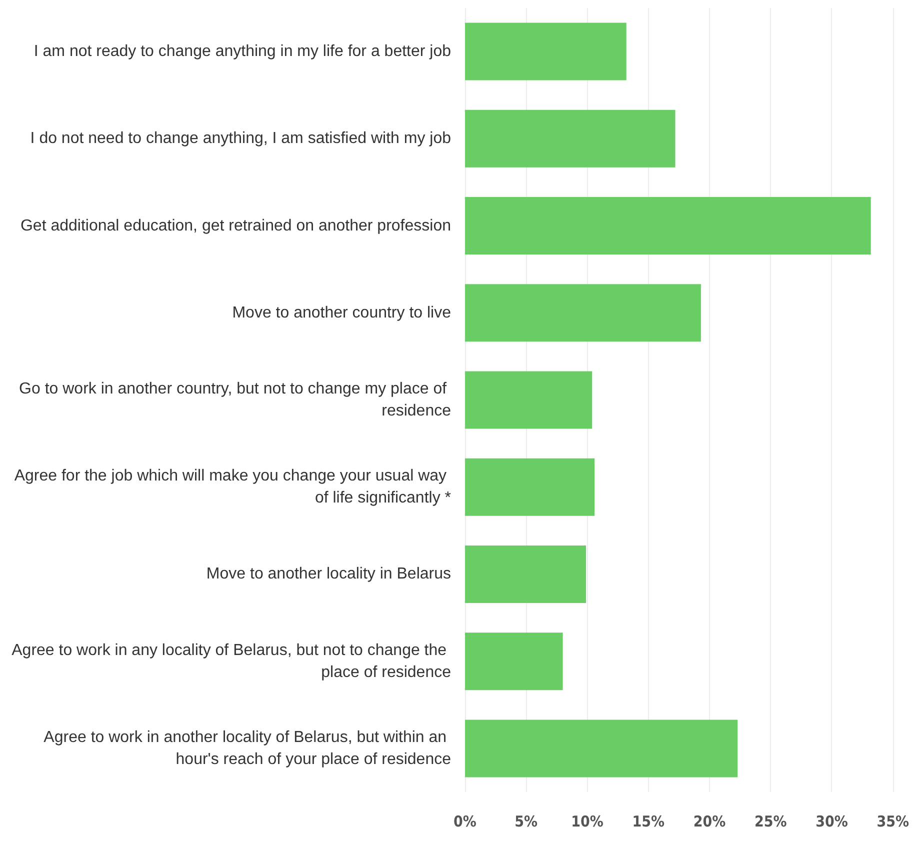 This screenshot has height=858, width=920. I want to click on x-tick-label: 25%, so click(771, 821).